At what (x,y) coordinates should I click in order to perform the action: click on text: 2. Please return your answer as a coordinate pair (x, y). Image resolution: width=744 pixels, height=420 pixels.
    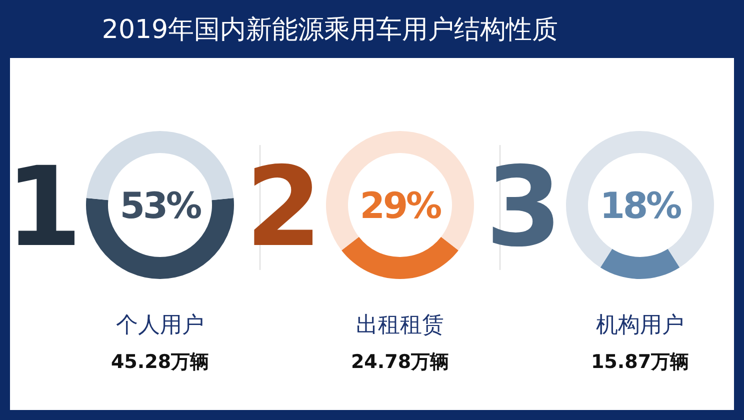
    Looking at the image, I should click on (283, 207).